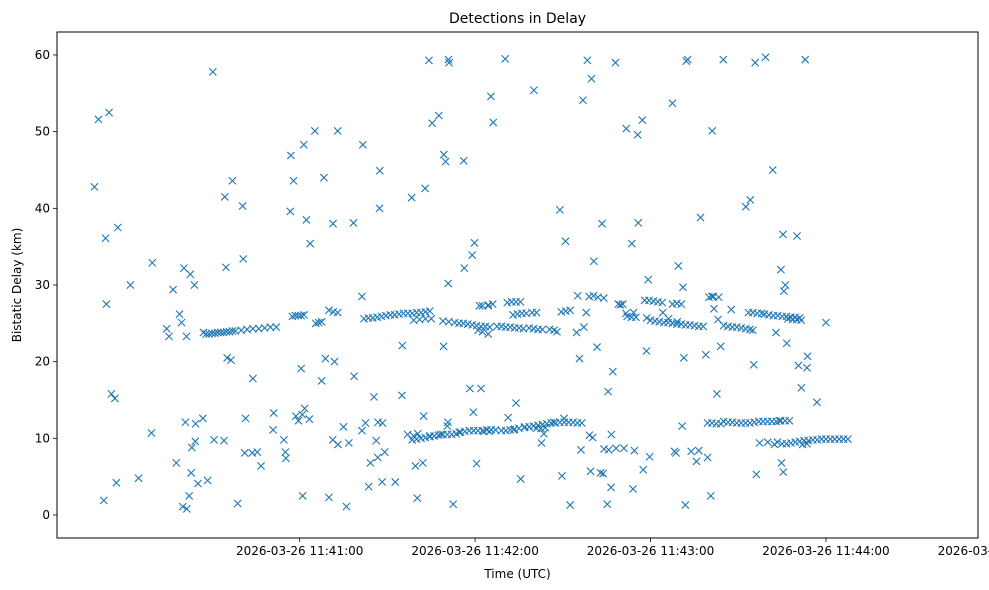  I want to click on y-tick-label: 50, so click(42, 132).